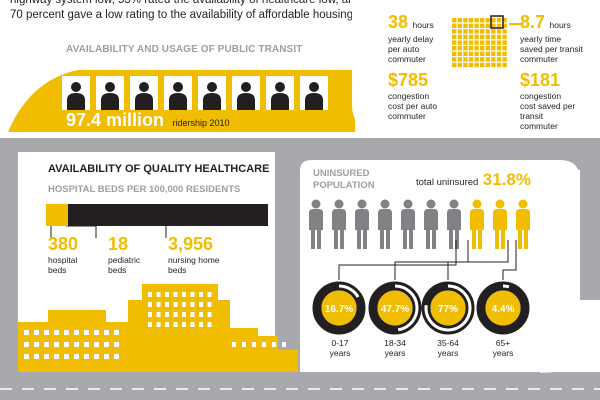 The image size is (600, 400). What do you see at coordinates (339, 308) in the screenshot?
I see `age-donut: 16.7%` at bounding box center [339, 308].